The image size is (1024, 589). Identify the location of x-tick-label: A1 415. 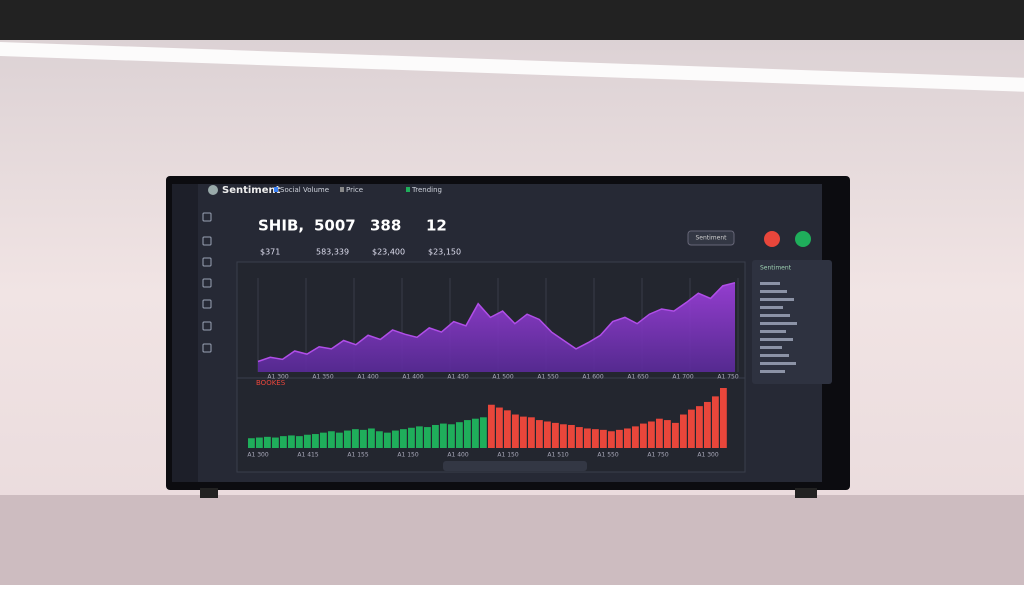
(307, 455).